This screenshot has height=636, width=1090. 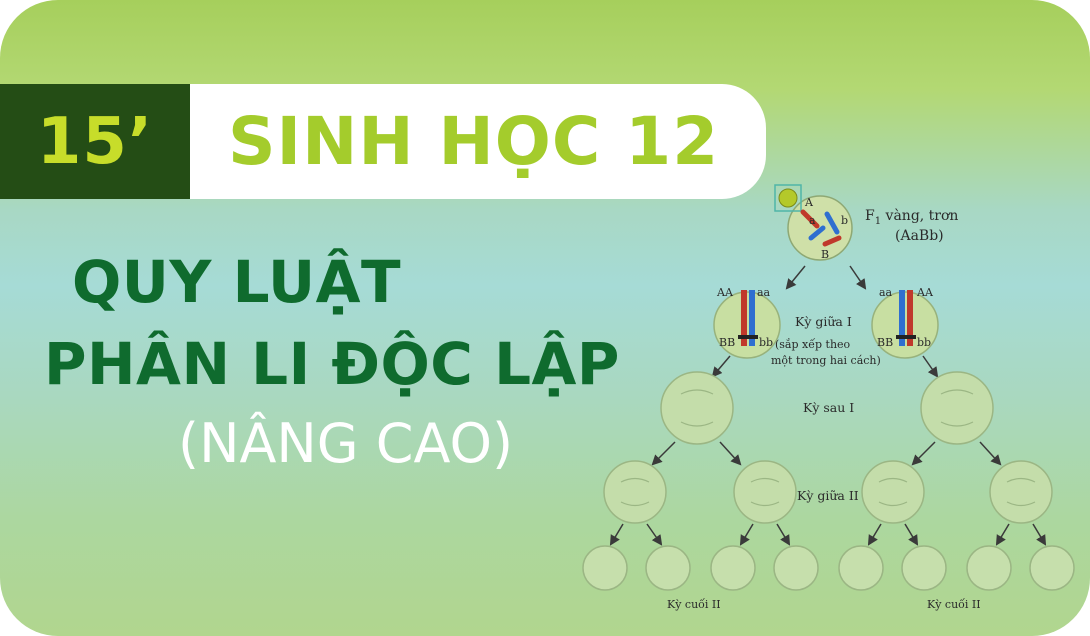 What do you see at coordinates (813, 344) in the screenshot?
I see `metaphase1-note-1: (sắp xếp theo` at bounding box center [813, 344].